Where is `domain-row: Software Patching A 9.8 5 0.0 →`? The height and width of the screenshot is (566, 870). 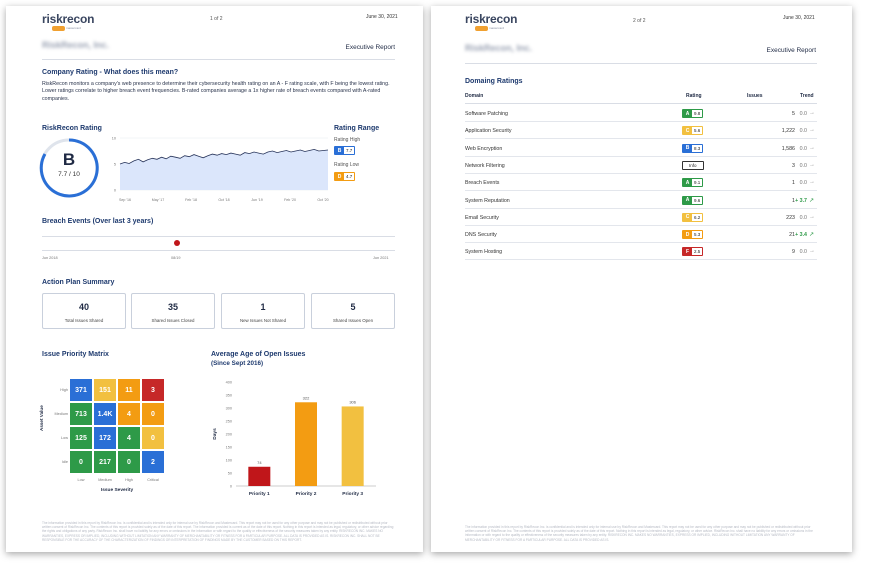 domain-row: Software Patching A 9.8 5 0.0 → is located at coordinates (641, 113).